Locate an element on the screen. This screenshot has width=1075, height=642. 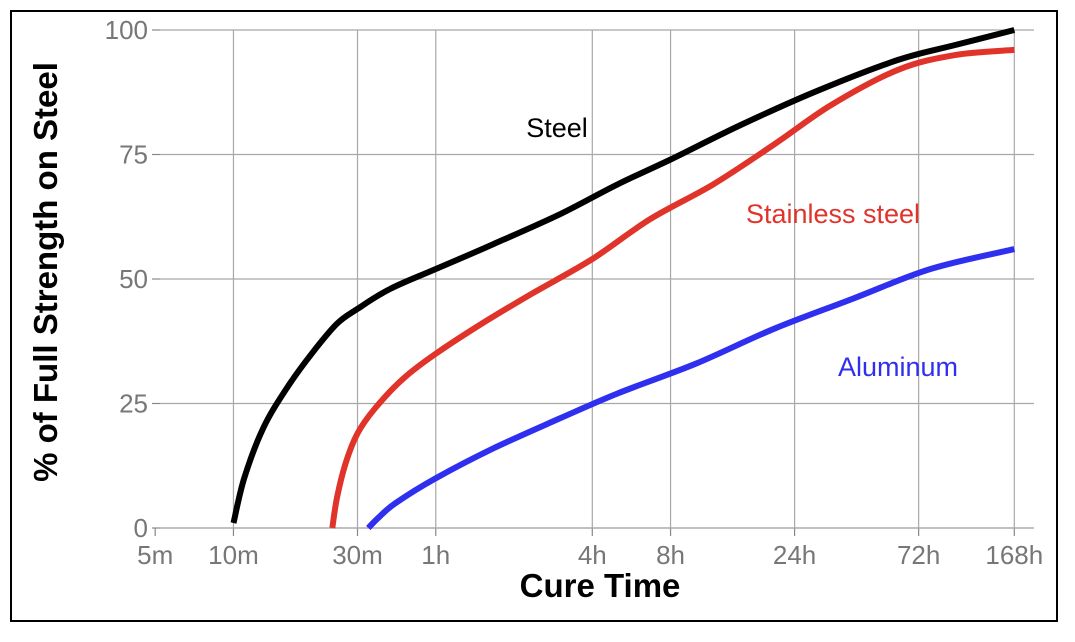
x-tick-label: 72h is located at coordinates (918, 555).